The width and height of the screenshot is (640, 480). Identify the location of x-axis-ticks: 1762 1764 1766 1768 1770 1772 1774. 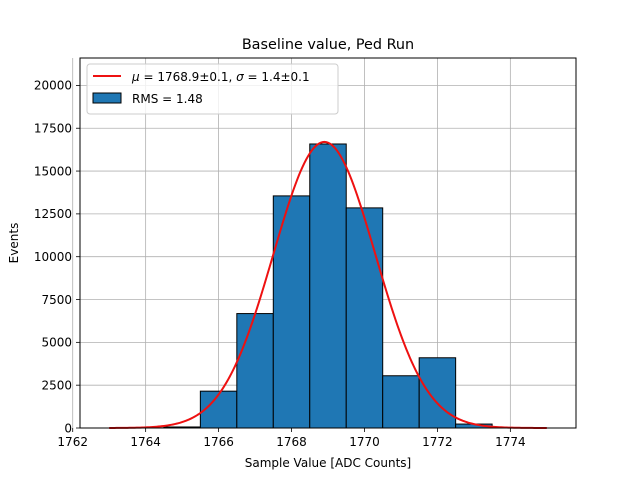
(291, 438).